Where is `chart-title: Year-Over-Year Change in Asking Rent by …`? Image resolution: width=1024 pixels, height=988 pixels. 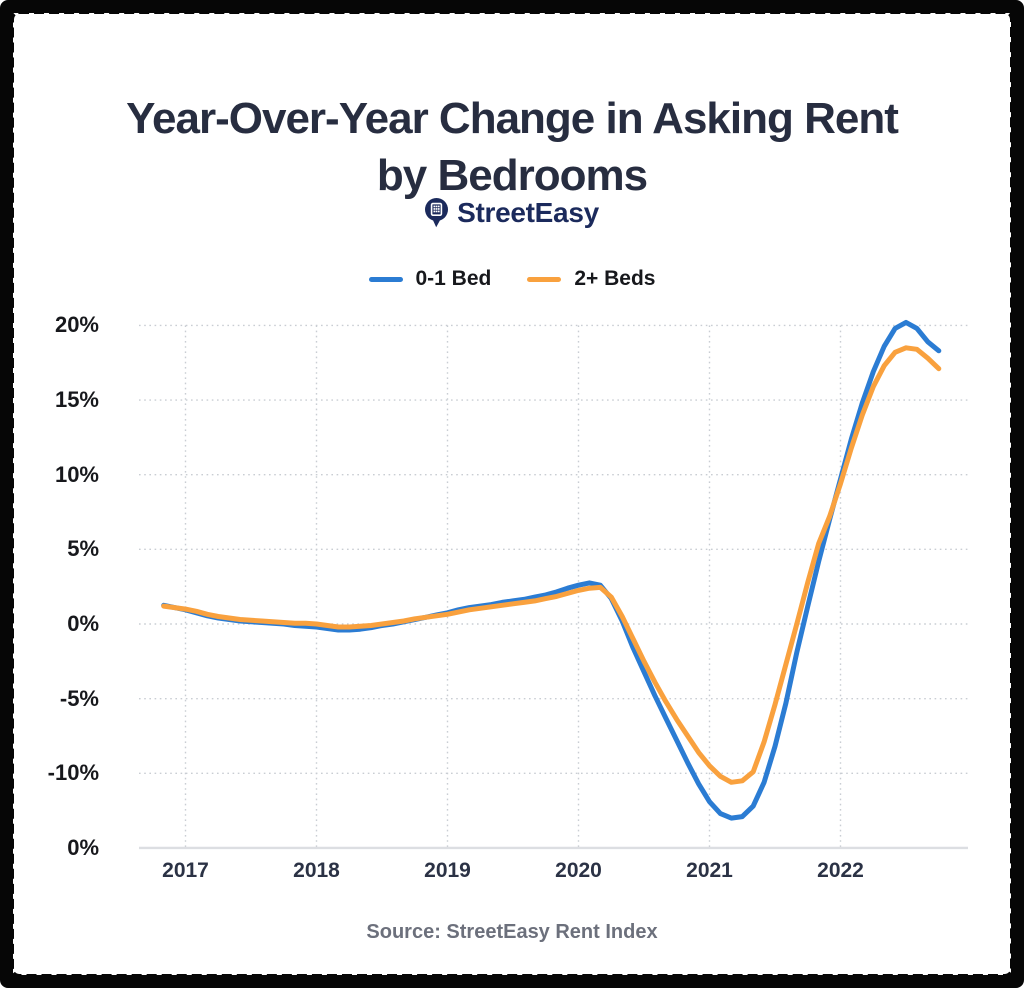
chart-title: Year-Over-Year Change in Asking Rent by … is located at coordinates (512, 147).